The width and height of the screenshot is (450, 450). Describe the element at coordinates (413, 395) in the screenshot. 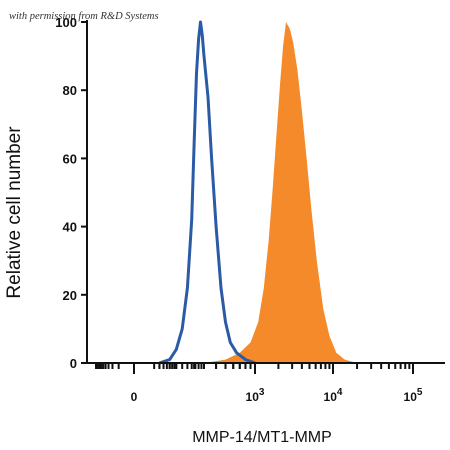

I see `x-tick-label: 10⁵` at that location.